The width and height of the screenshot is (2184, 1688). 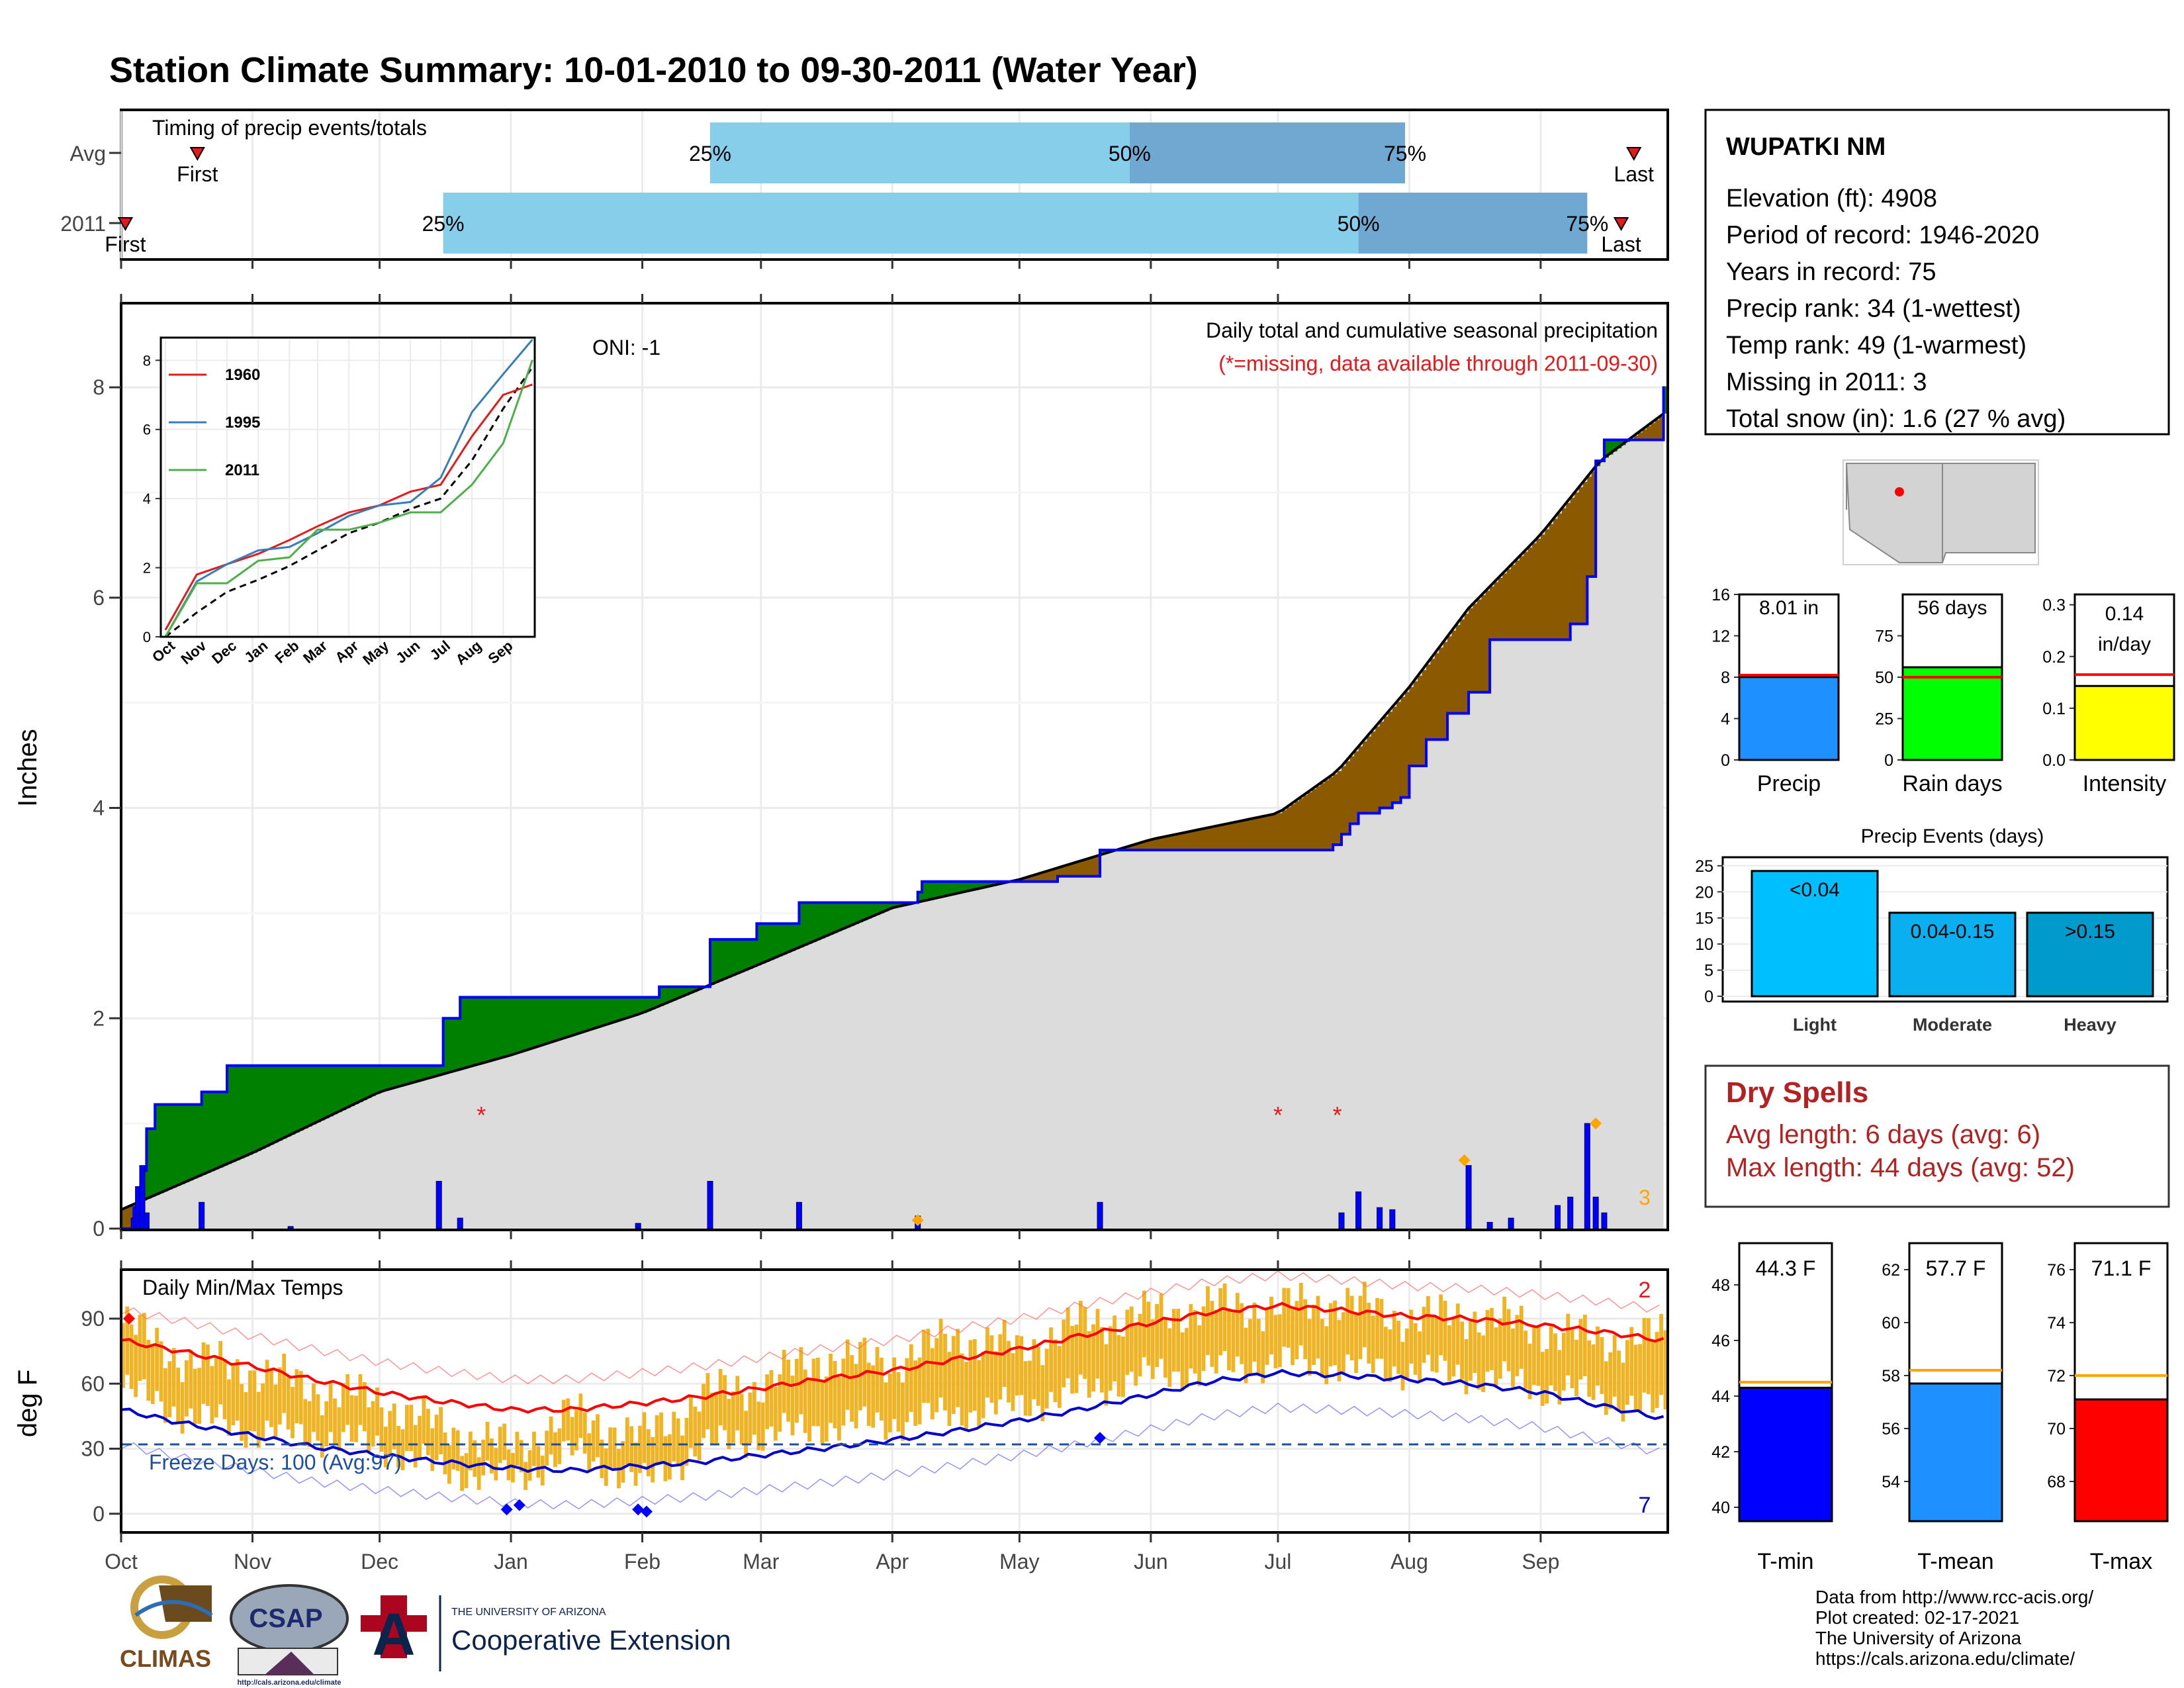 I want to click on events-y-tick-label: 20, so click(x=1704, y=892).